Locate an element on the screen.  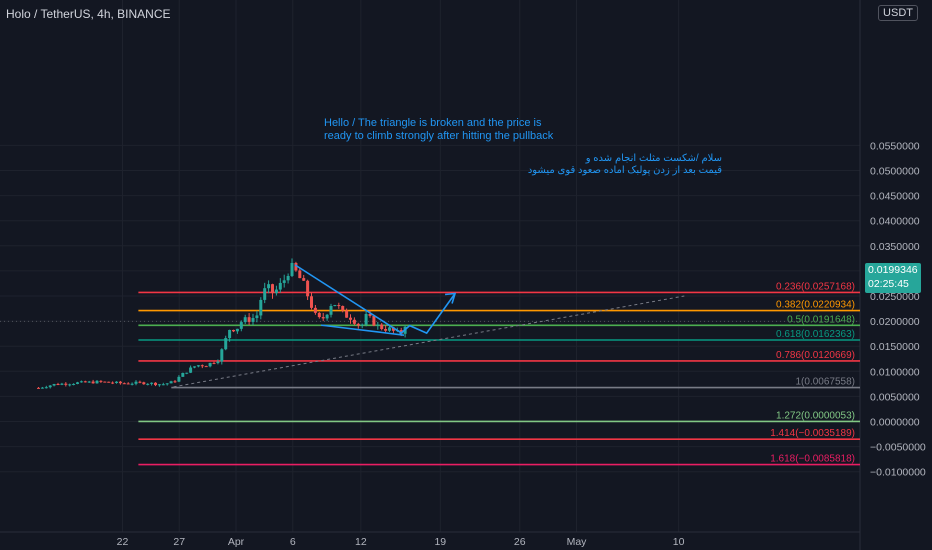
symbol-title: Holo / TetherUS, 4h, BINANCE is located at coordinates (88, 14).